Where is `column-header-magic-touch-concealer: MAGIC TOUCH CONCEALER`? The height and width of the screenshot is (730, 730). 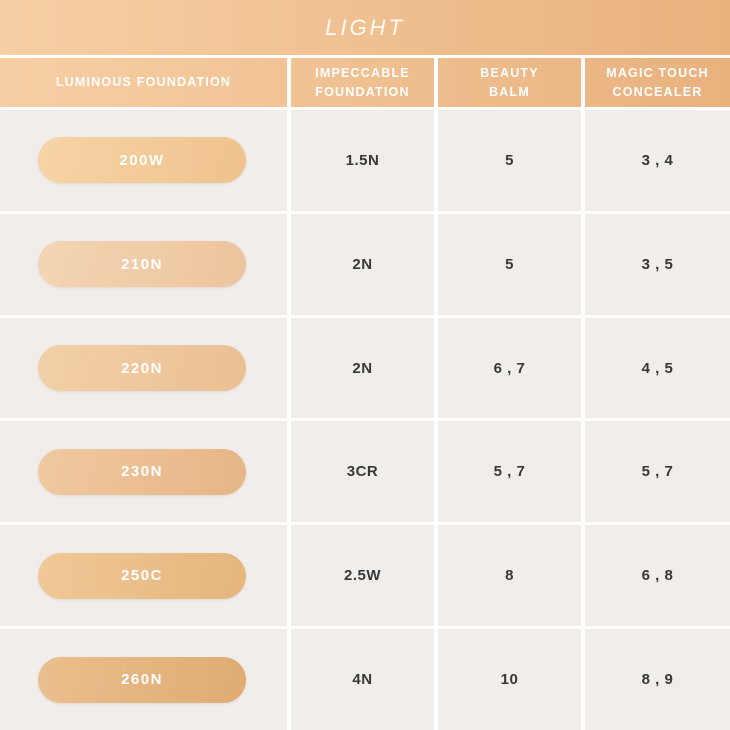 column-header-magic-touch-concealer: MAGIC TOUCH CONCEALER is located at coordinates (657, 82).